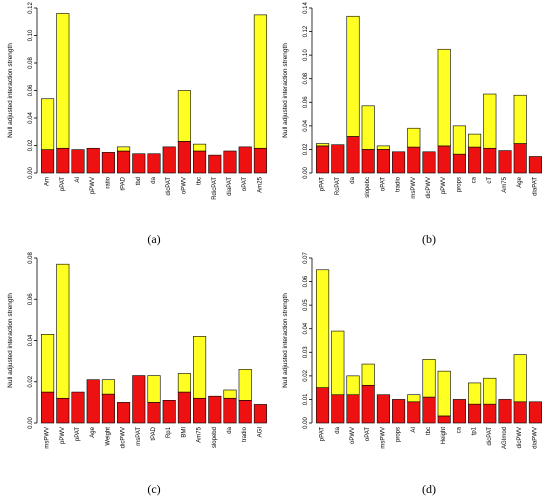 This screenshot has width=550, height=499. I want to click on x-tick-label: Weight, so click(108, 436).